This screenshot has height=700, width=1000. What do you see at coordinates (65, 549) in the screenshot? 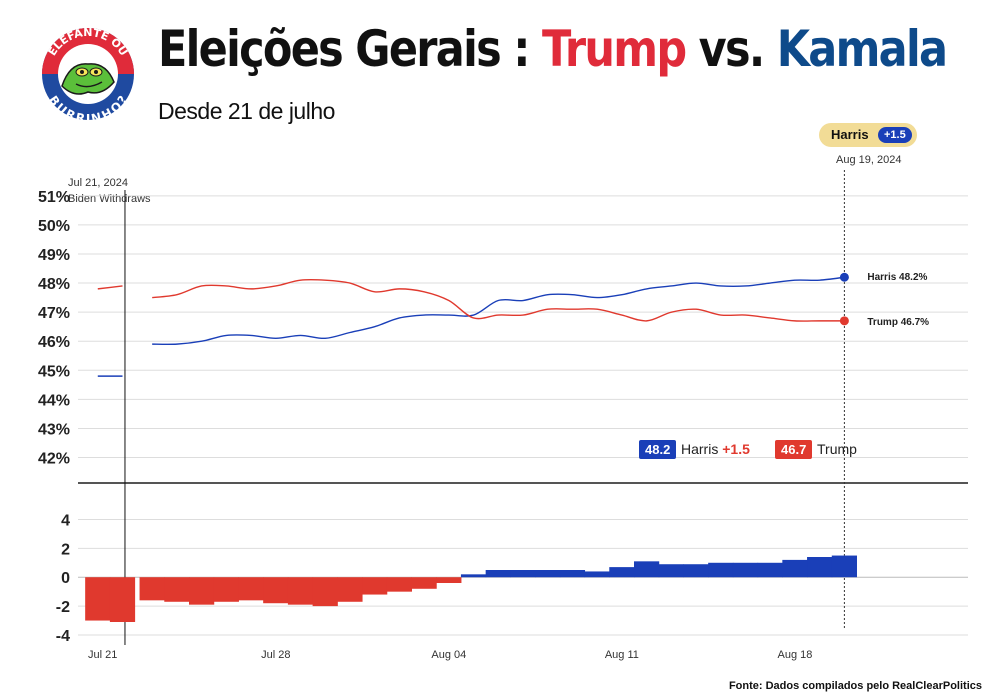
I see `bottom-y-tick-label: 2` at bounding box center [65, 549].